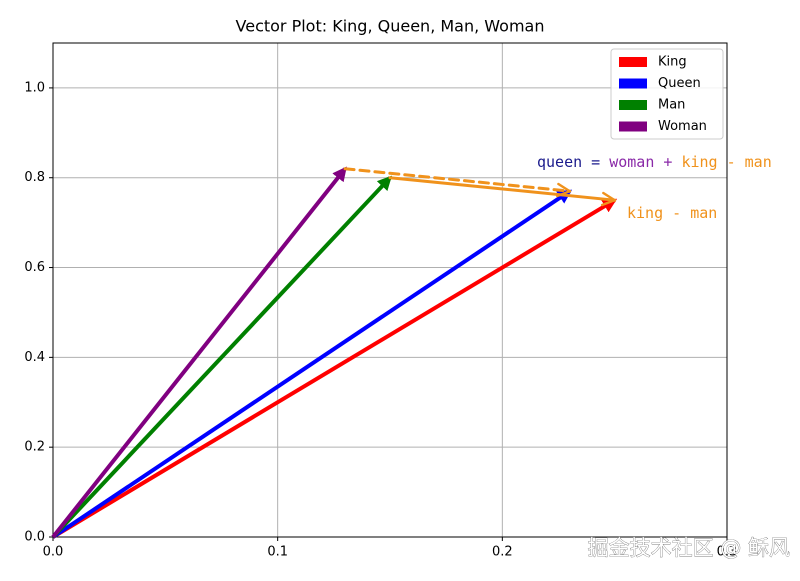  Describe the element at coordinates (689, 548) in the screenshot. I see `watermark: 掘金技术社区 @ 稣风` at that location.